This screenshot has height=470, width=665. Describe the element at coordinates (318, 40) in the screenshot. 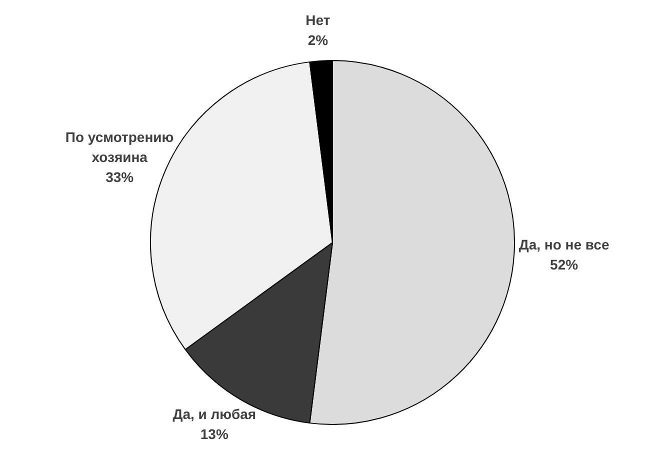

I see `data-label: 2%` at that location.